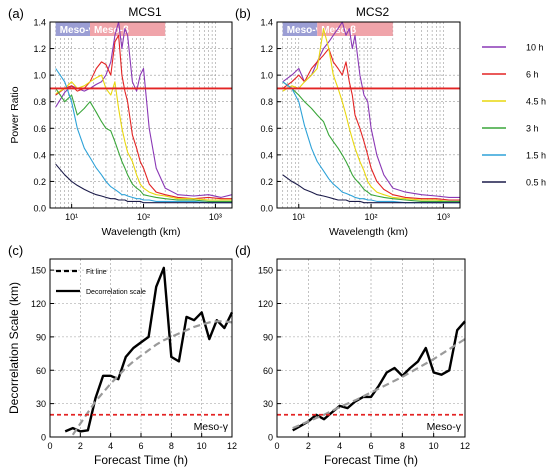 The height and width of the screenshot is (474, 550). What do you see at coordinates (14, 348) in the screenshot?
I see `y-axis-label: Decorrelation Scale (km)` at bounding box center [14, 348].